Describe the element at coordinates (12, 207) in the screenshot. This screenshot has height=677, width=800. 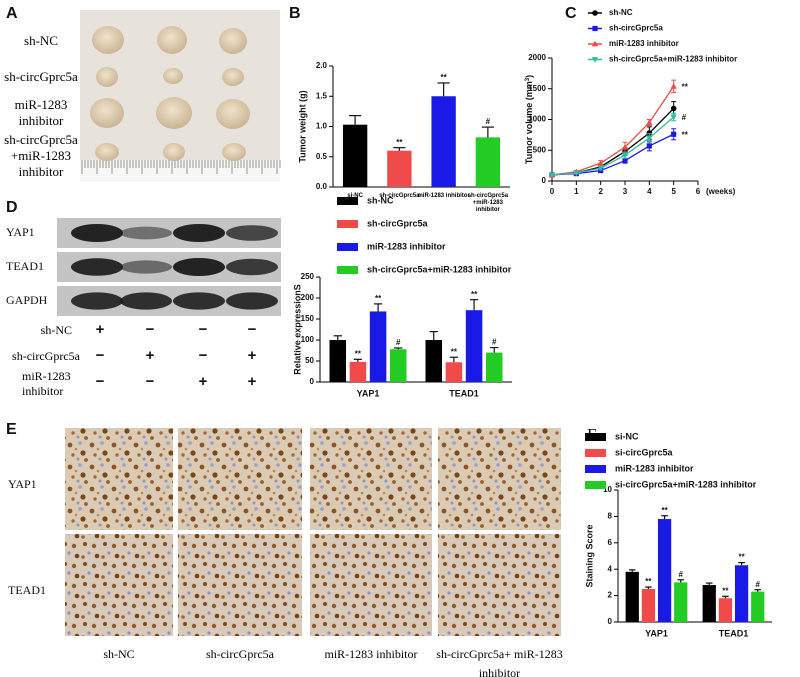
I see `panel-label: D` at that location.